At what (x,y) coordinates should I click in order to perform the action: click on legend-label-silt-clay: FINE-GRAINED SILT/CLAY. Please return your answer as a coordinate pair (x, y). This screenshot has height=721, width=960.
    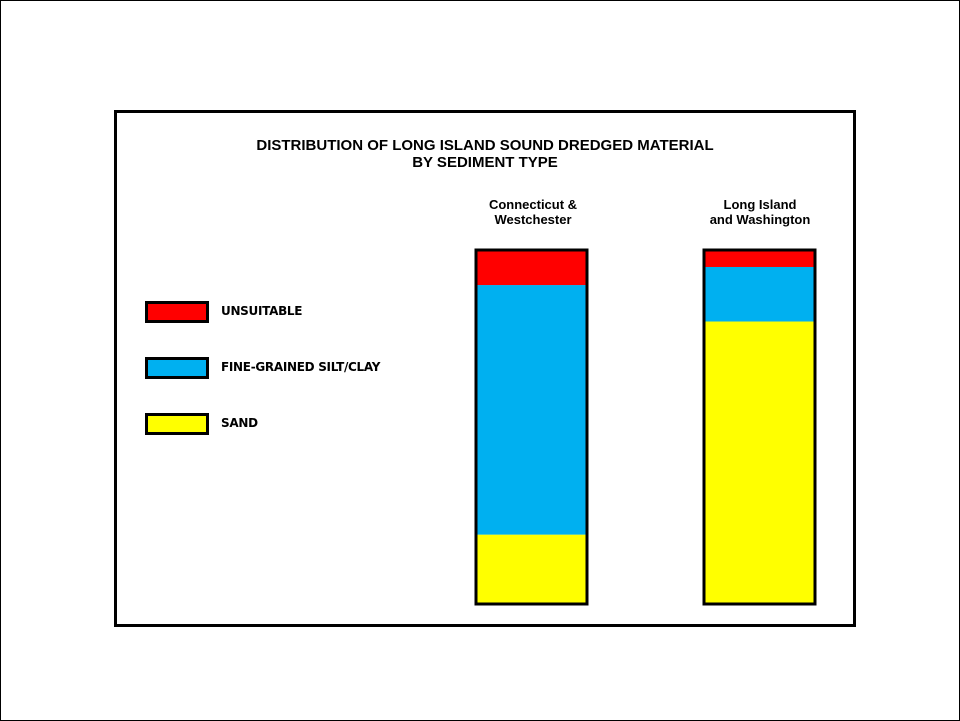
    Looking at the image, I should click on (301, 367).